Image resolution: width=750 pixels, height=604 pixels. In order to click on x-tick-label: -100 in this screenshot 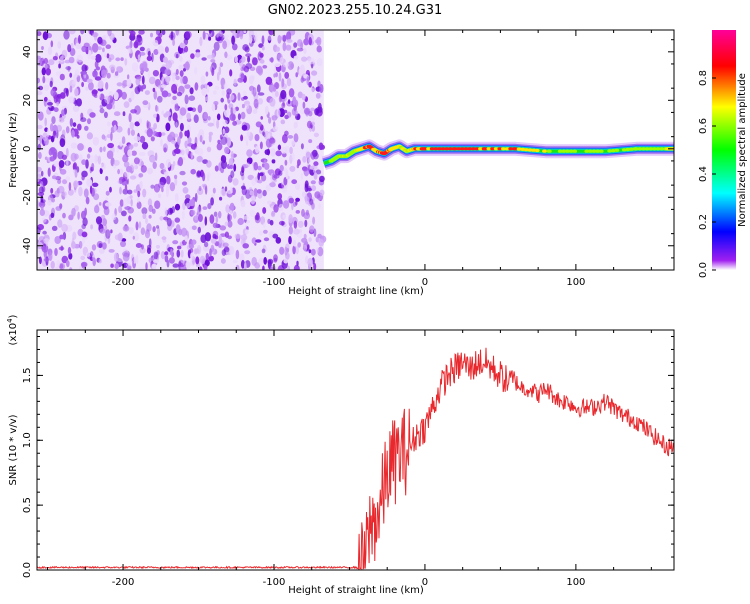, I will do `click(274, 282)`.